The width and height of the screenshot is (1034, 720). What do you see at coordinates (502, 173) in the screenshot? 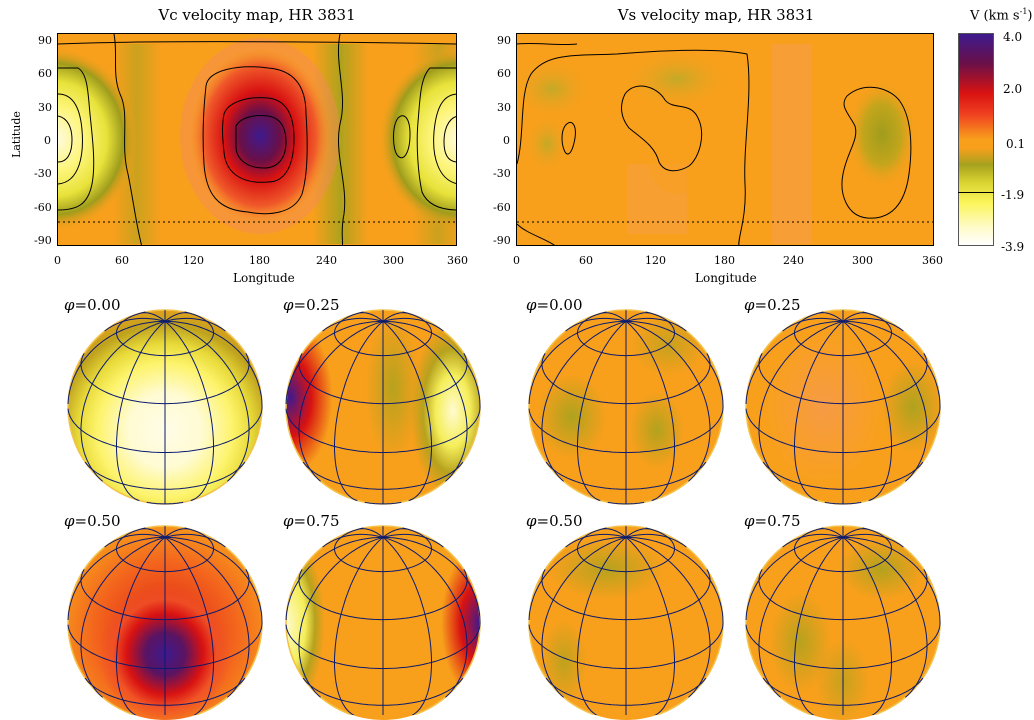
I see `vs-ytick: -30` at bounding box center [502, 173].